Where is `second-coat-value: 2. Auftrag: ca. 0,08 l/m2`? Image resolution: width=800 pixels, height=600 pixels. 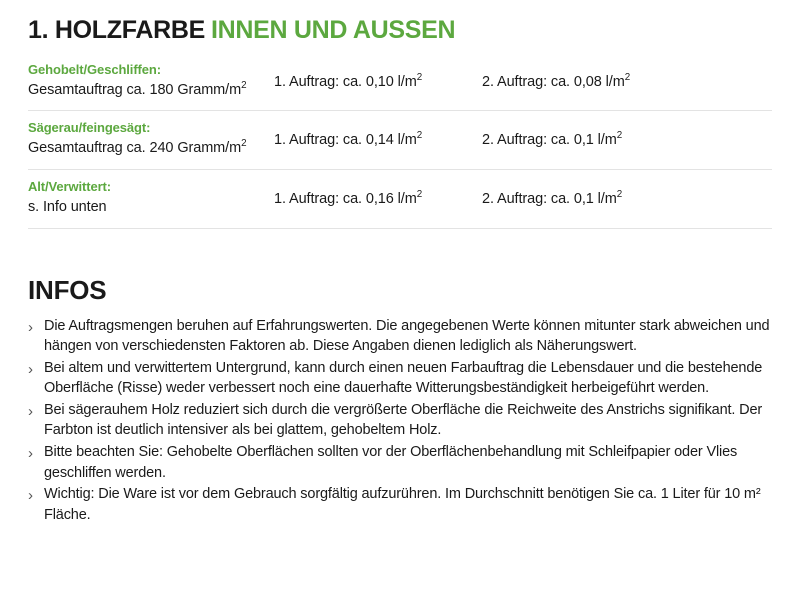 second-coat-value: 2. Auftrag: ca. 0,08 l/m2 is located at coordinates (627, 82).